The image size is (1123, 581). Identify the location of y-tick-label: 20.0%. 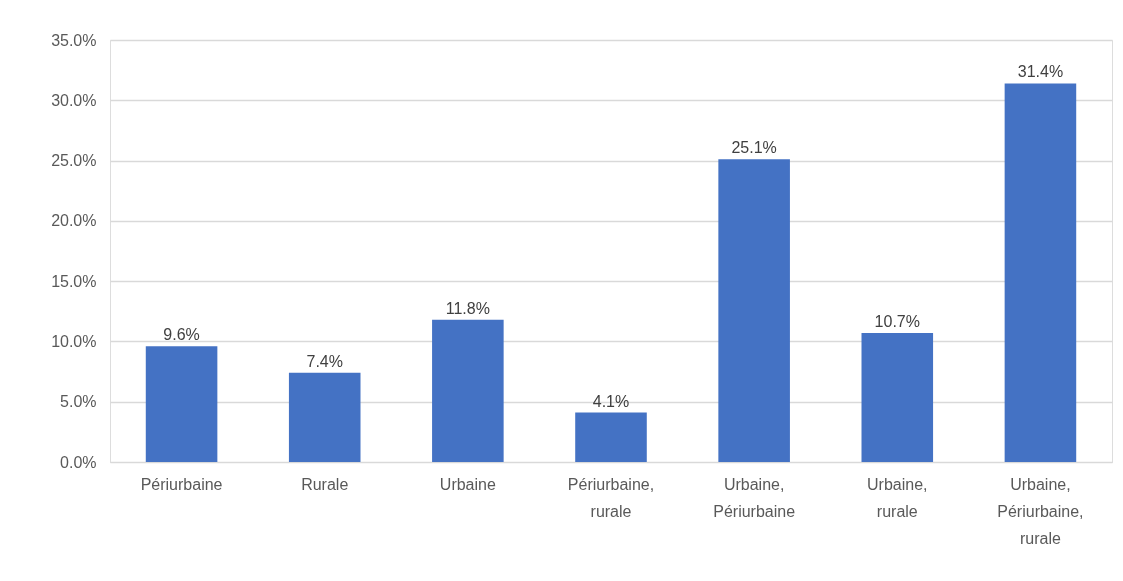
(74, 221).